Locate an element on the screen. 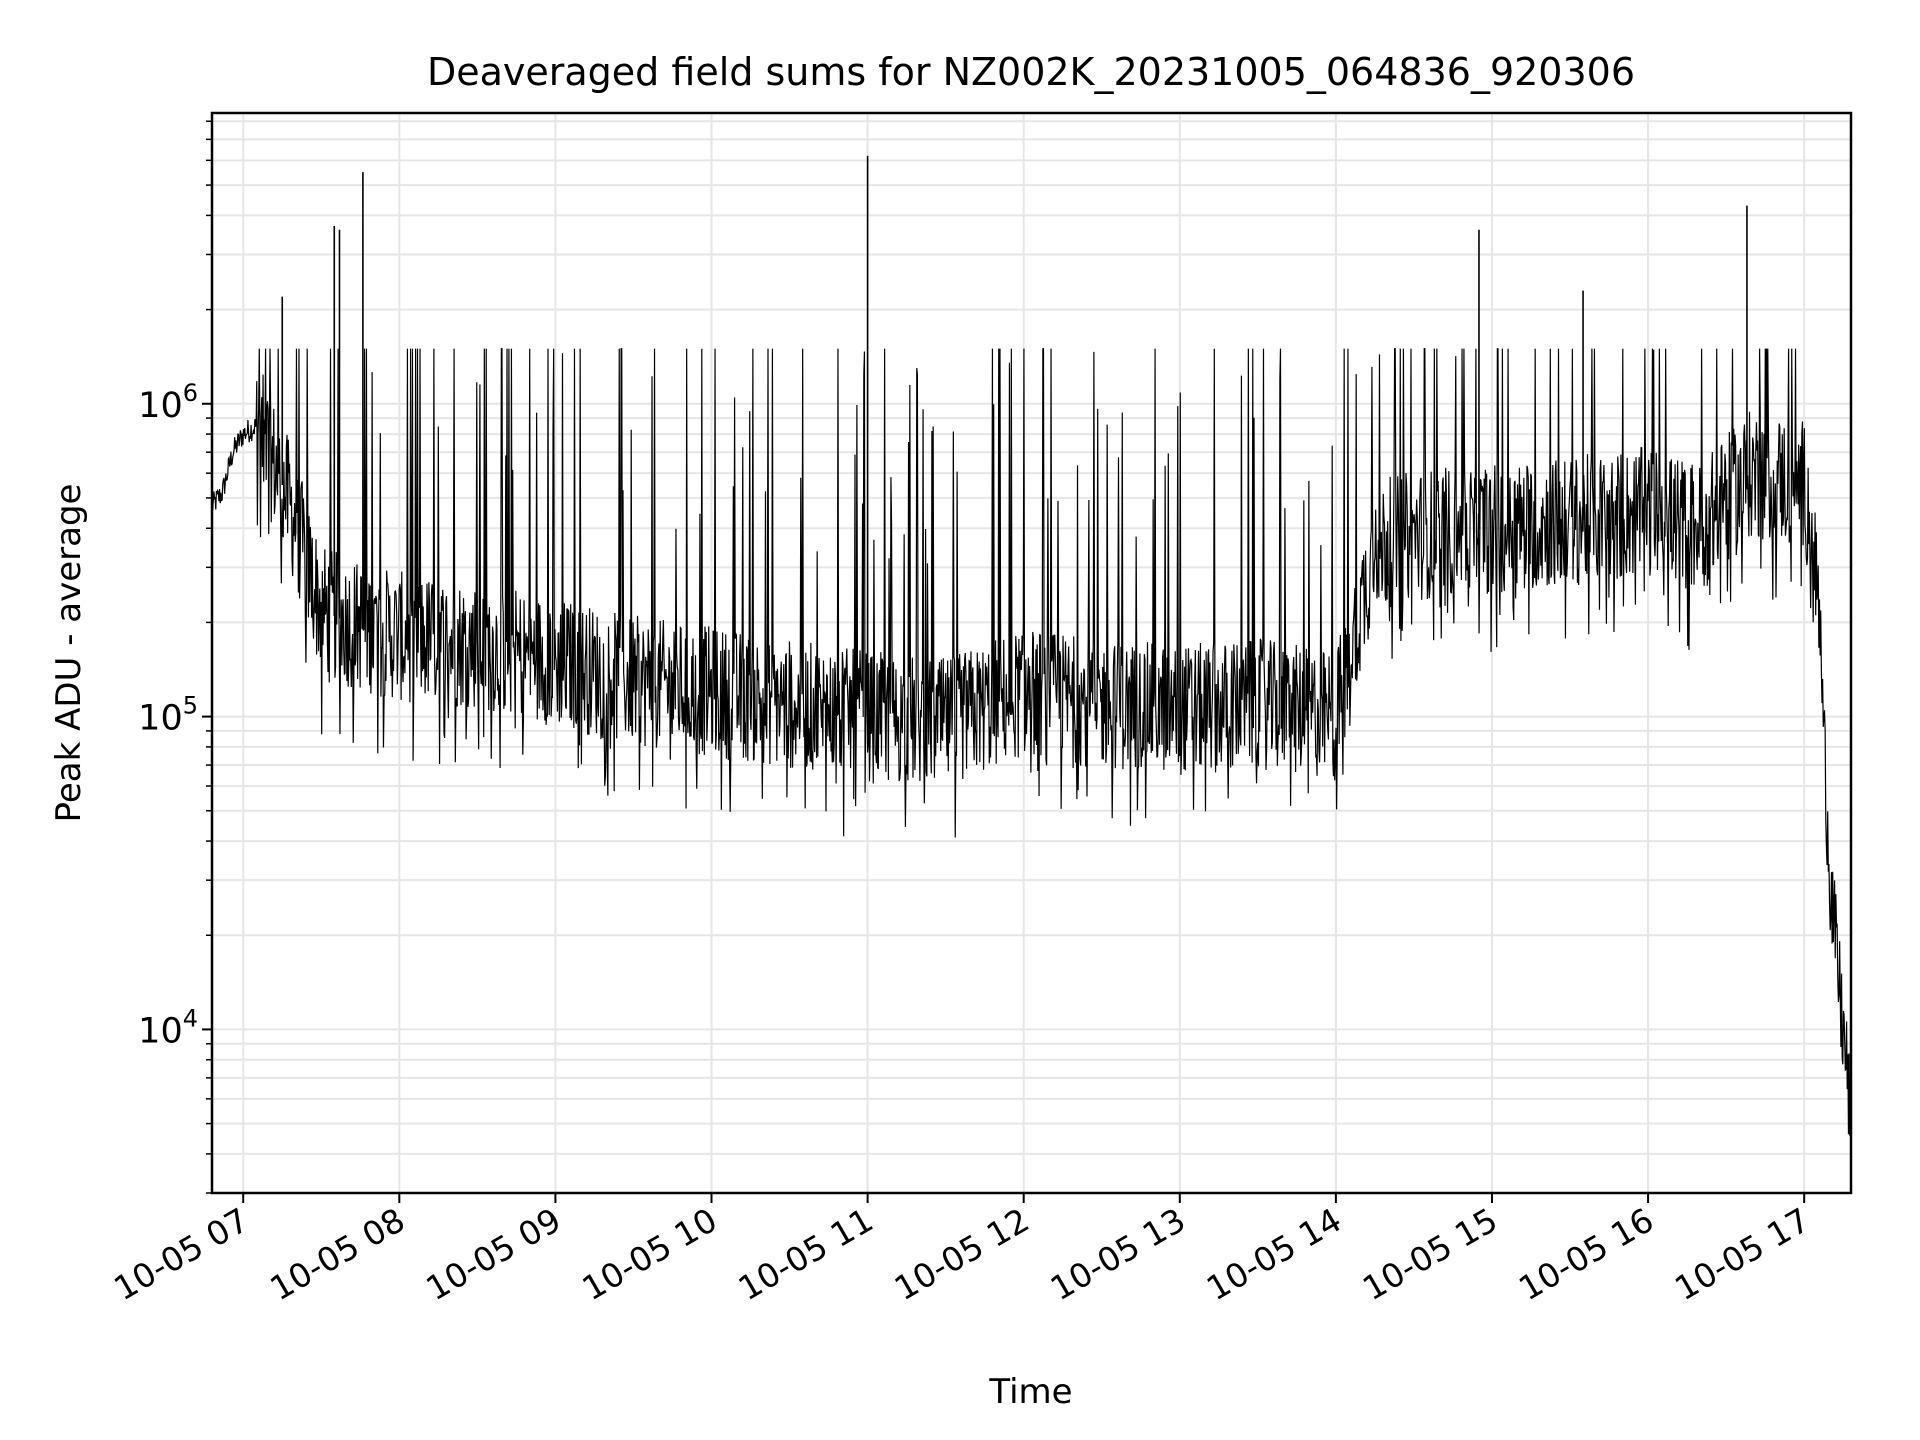 The image size is (1920, 1440). y-tick-label: 10⁴ is located at coordinates (168, 1027).